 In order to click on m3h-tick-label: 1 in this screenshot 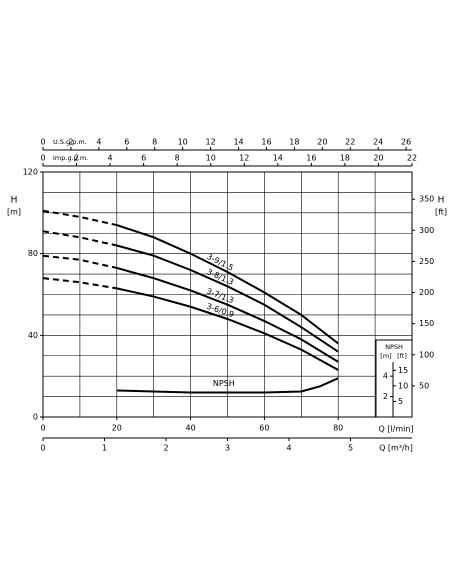, I will do `click(104, 448)`.